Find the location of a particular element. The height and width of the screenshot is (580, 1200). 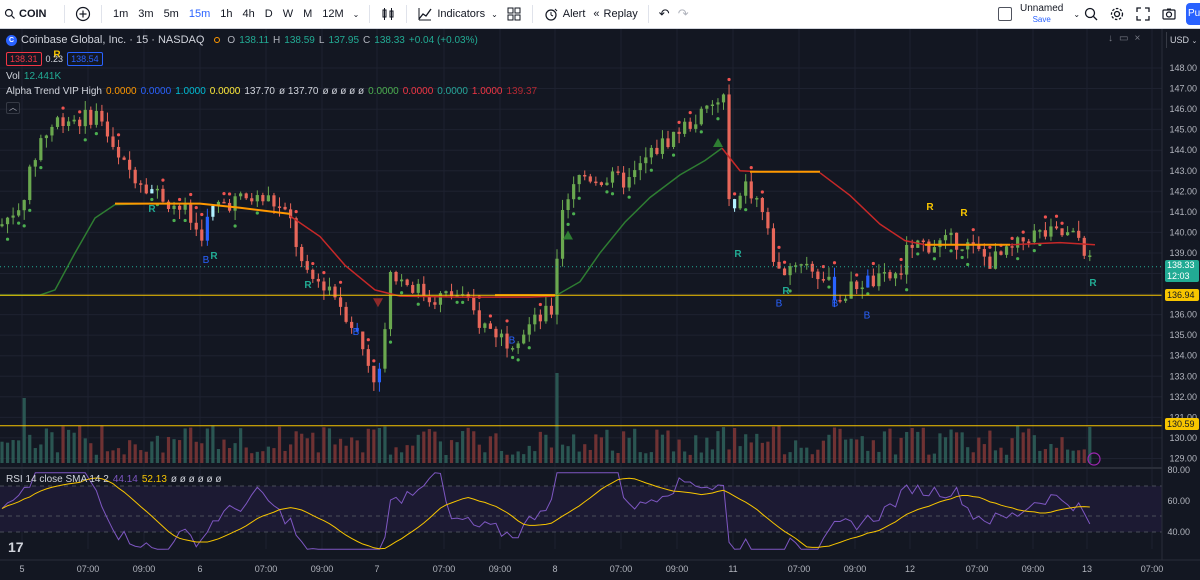

price-tick-label: 148.00 is located at coordinates (1183, 68).